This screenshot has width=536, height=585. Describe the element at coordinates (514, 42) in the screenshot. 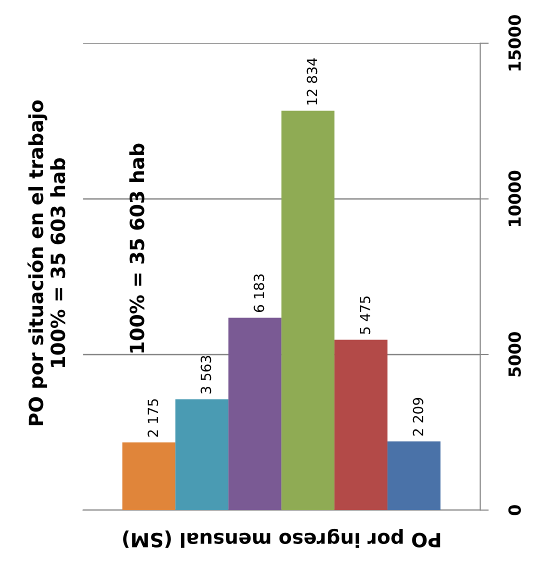

I see `y-tick-label: 15000` at that location.